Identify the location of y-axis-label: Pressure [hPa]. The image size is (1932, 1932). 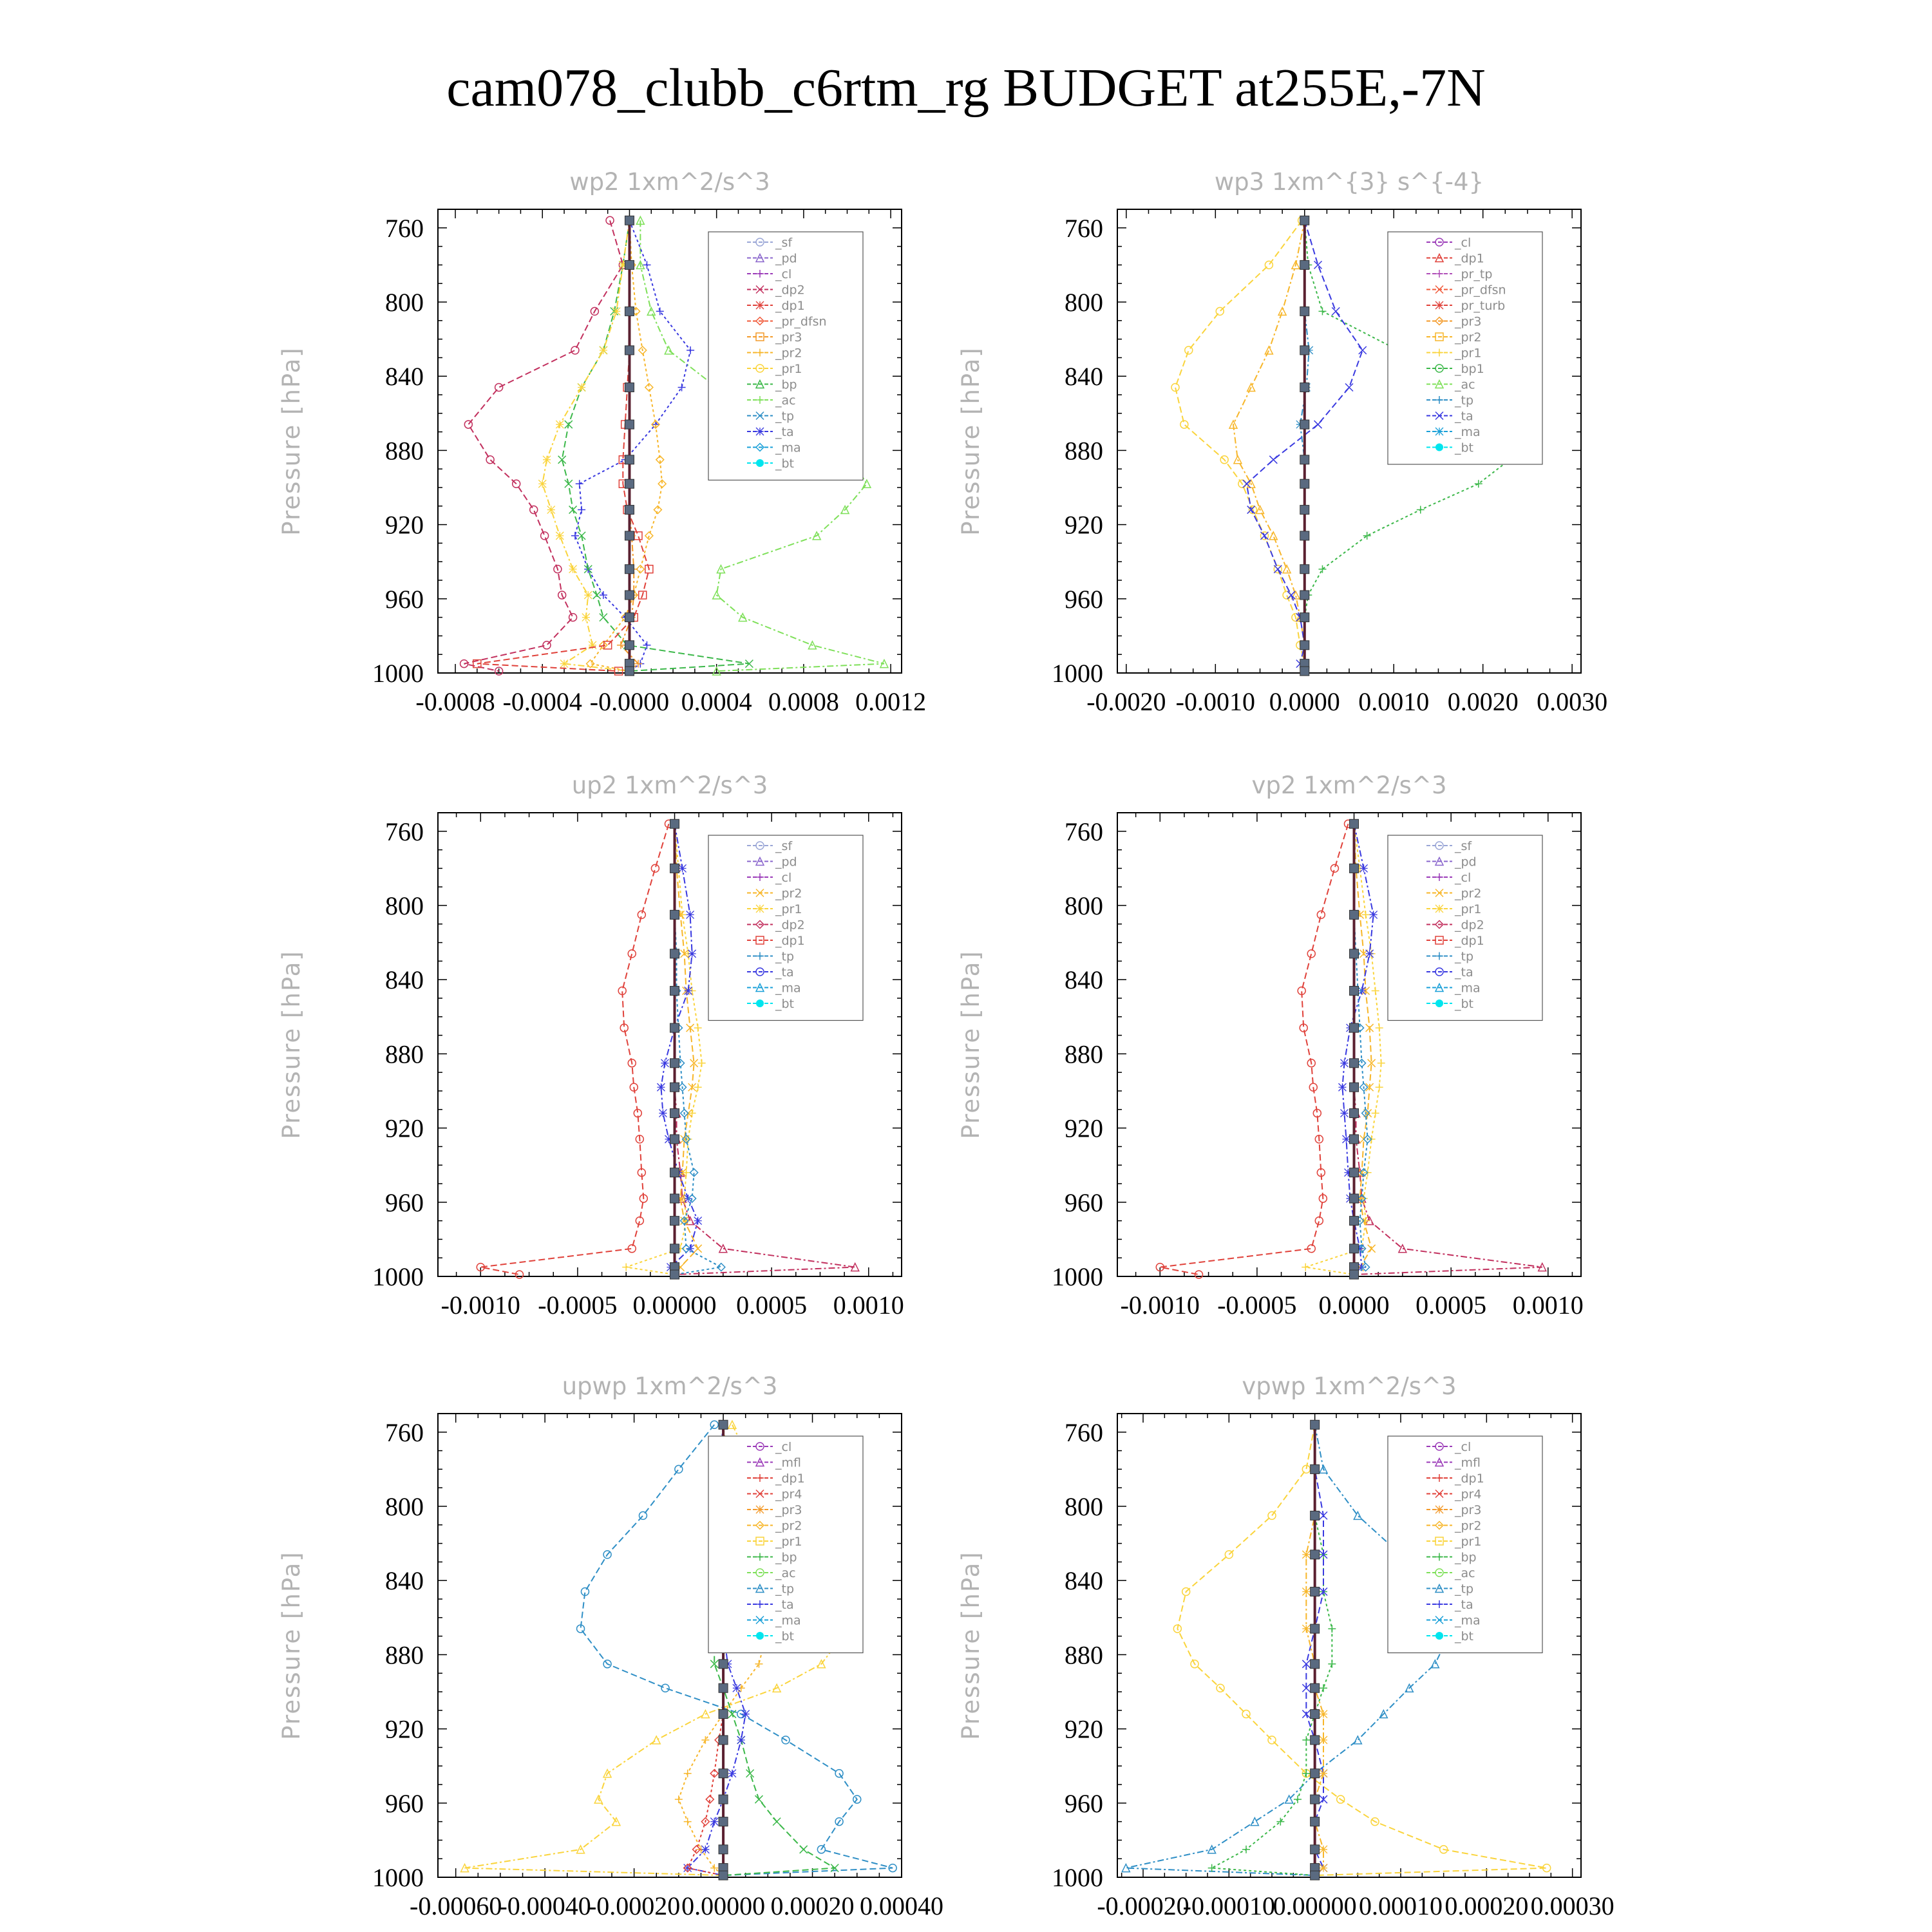
(291, 1645).